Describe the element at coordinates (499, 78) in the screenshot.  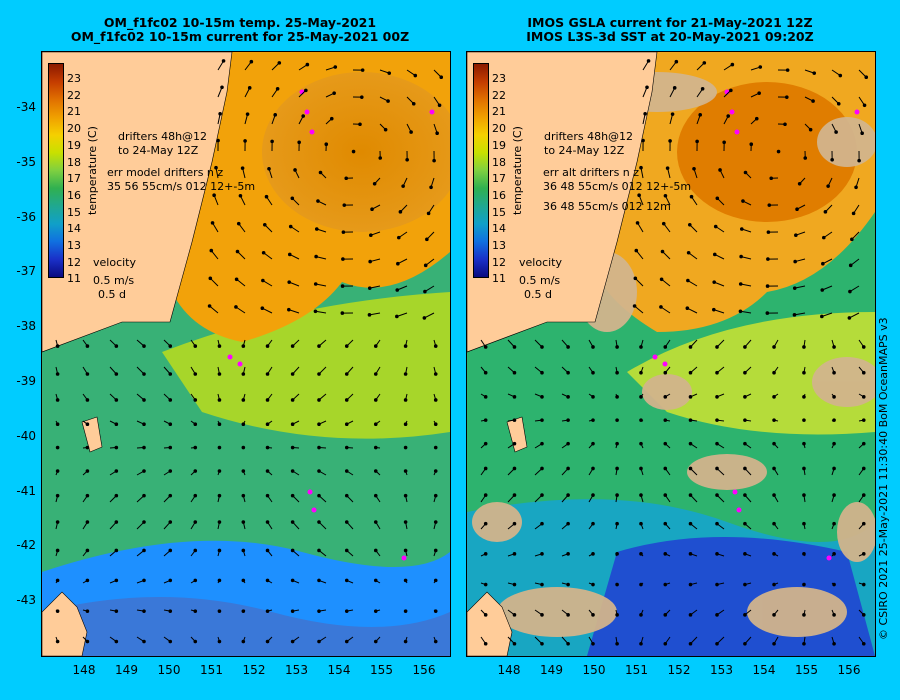
I see `colorbar-tick: 23` at that location.